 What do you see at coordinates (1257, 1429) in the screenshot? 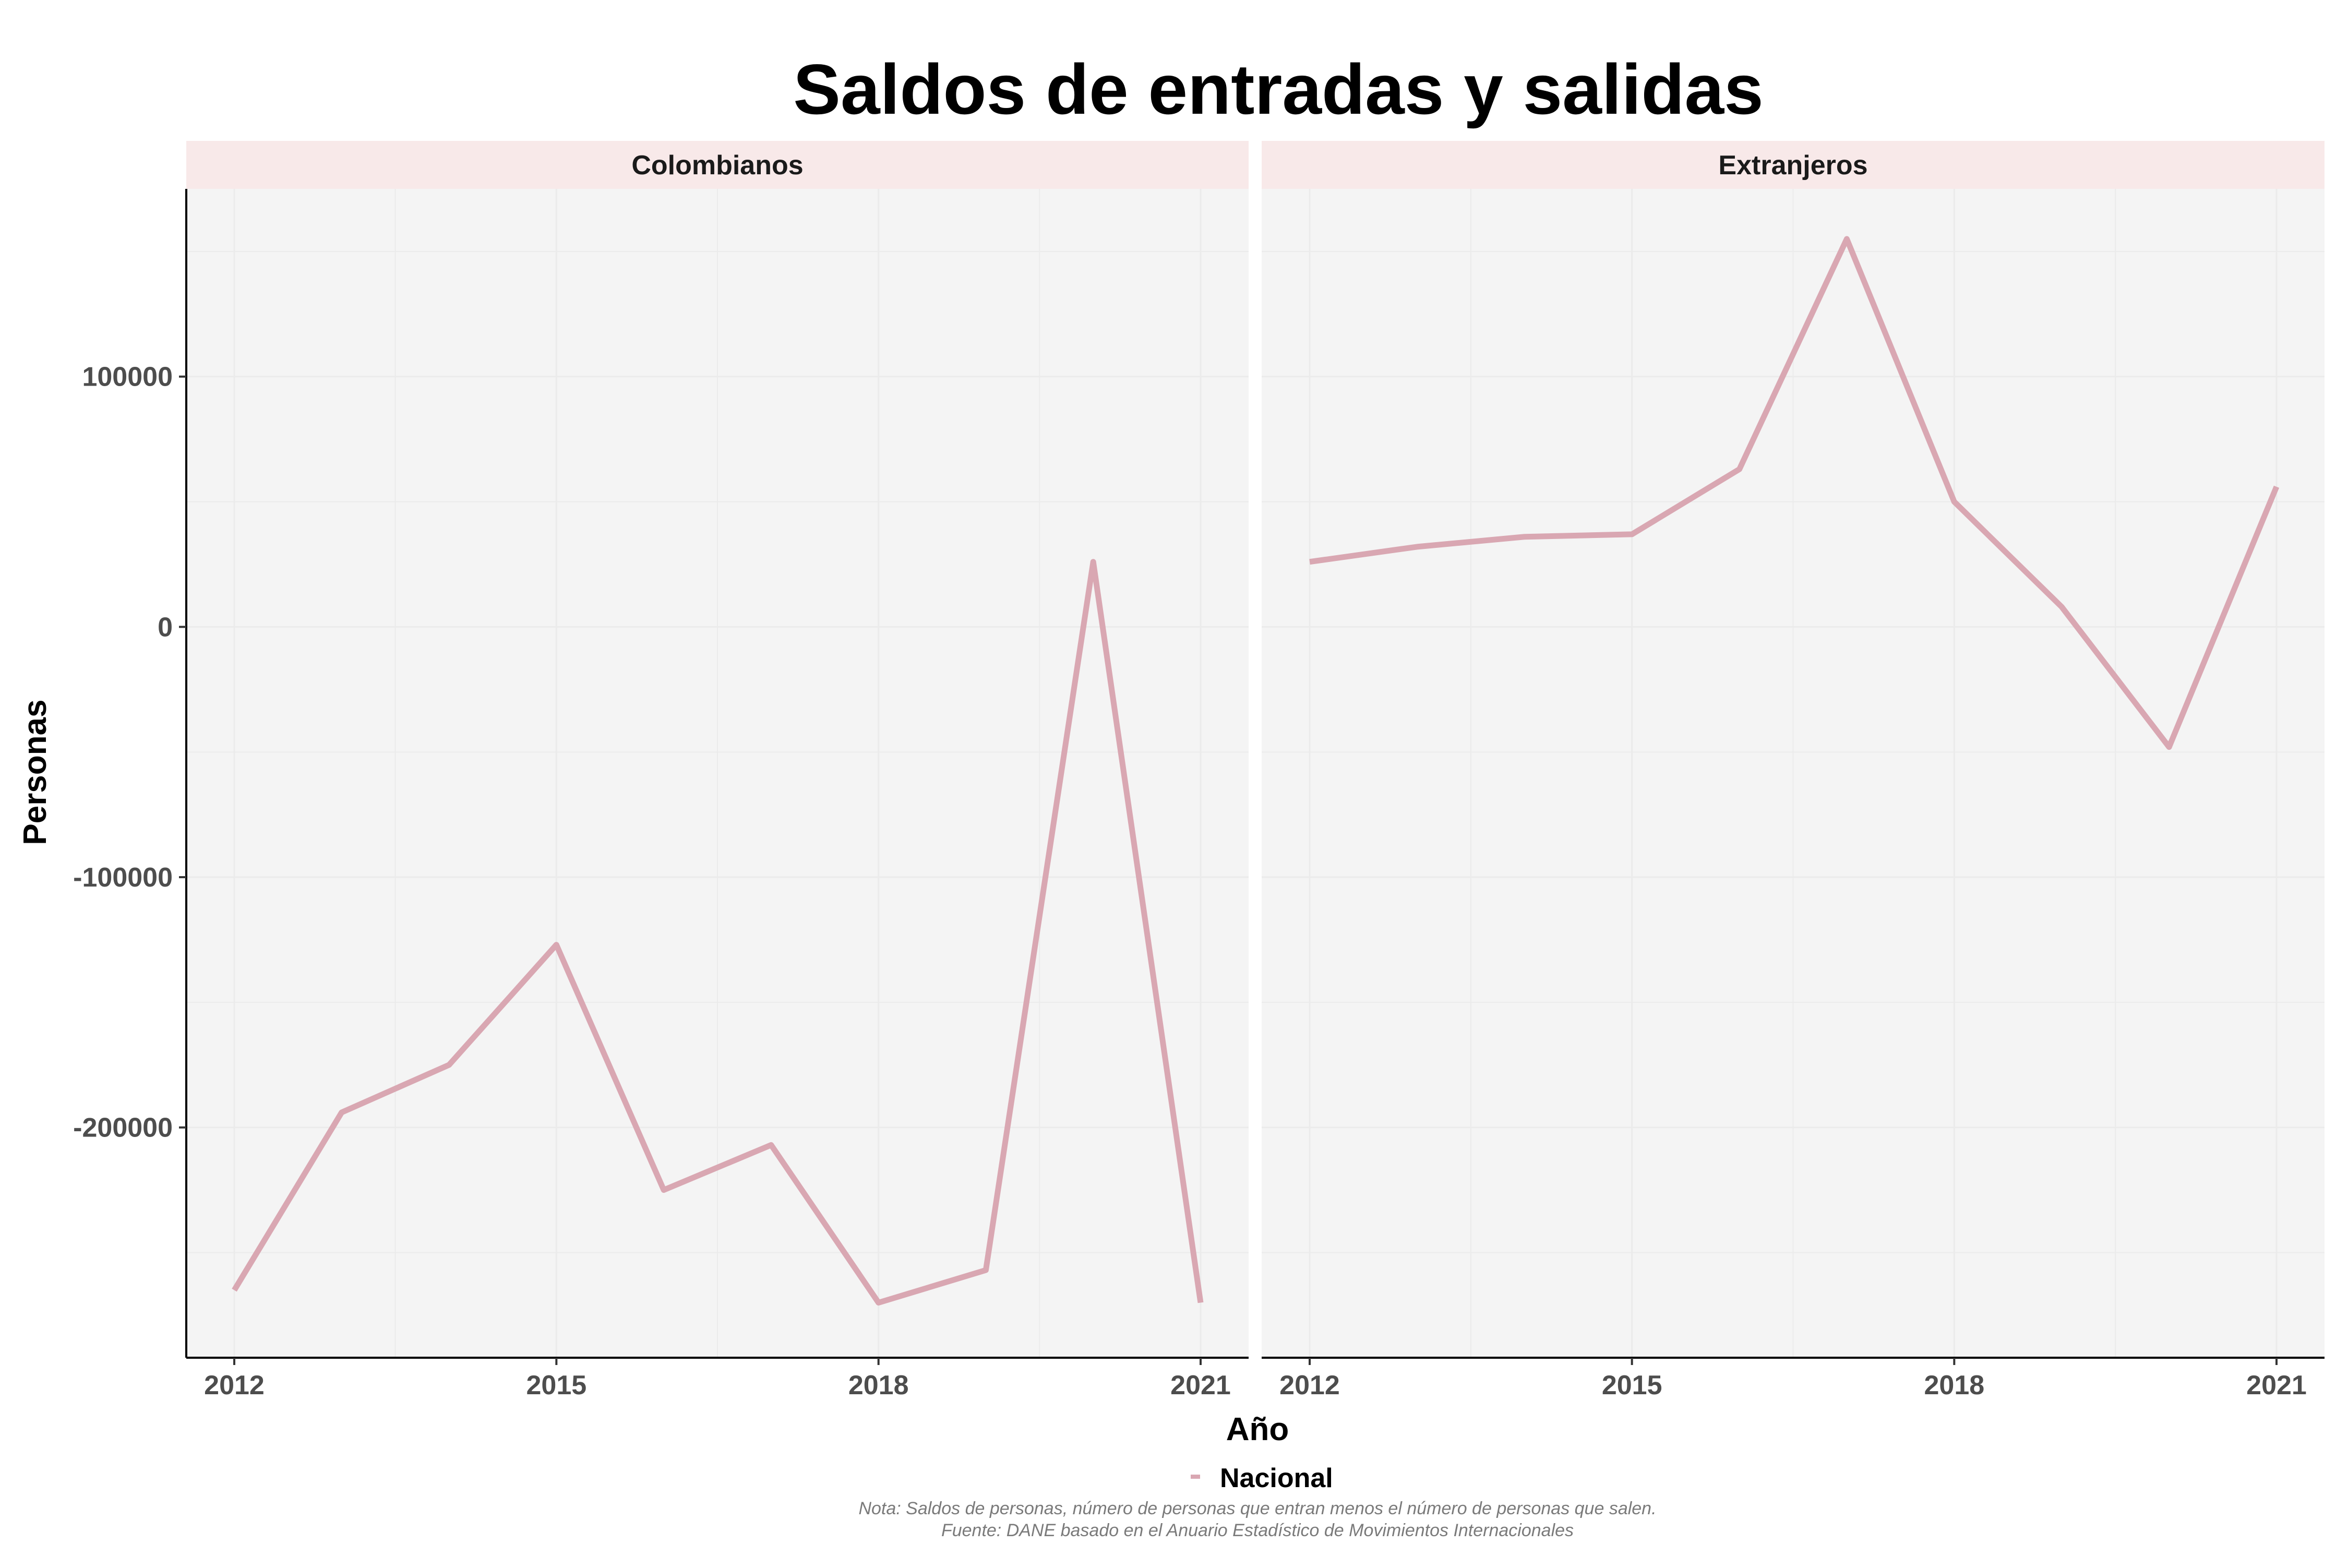
I see `x-axis-label: Año` at bounding box center [1257, 1429].